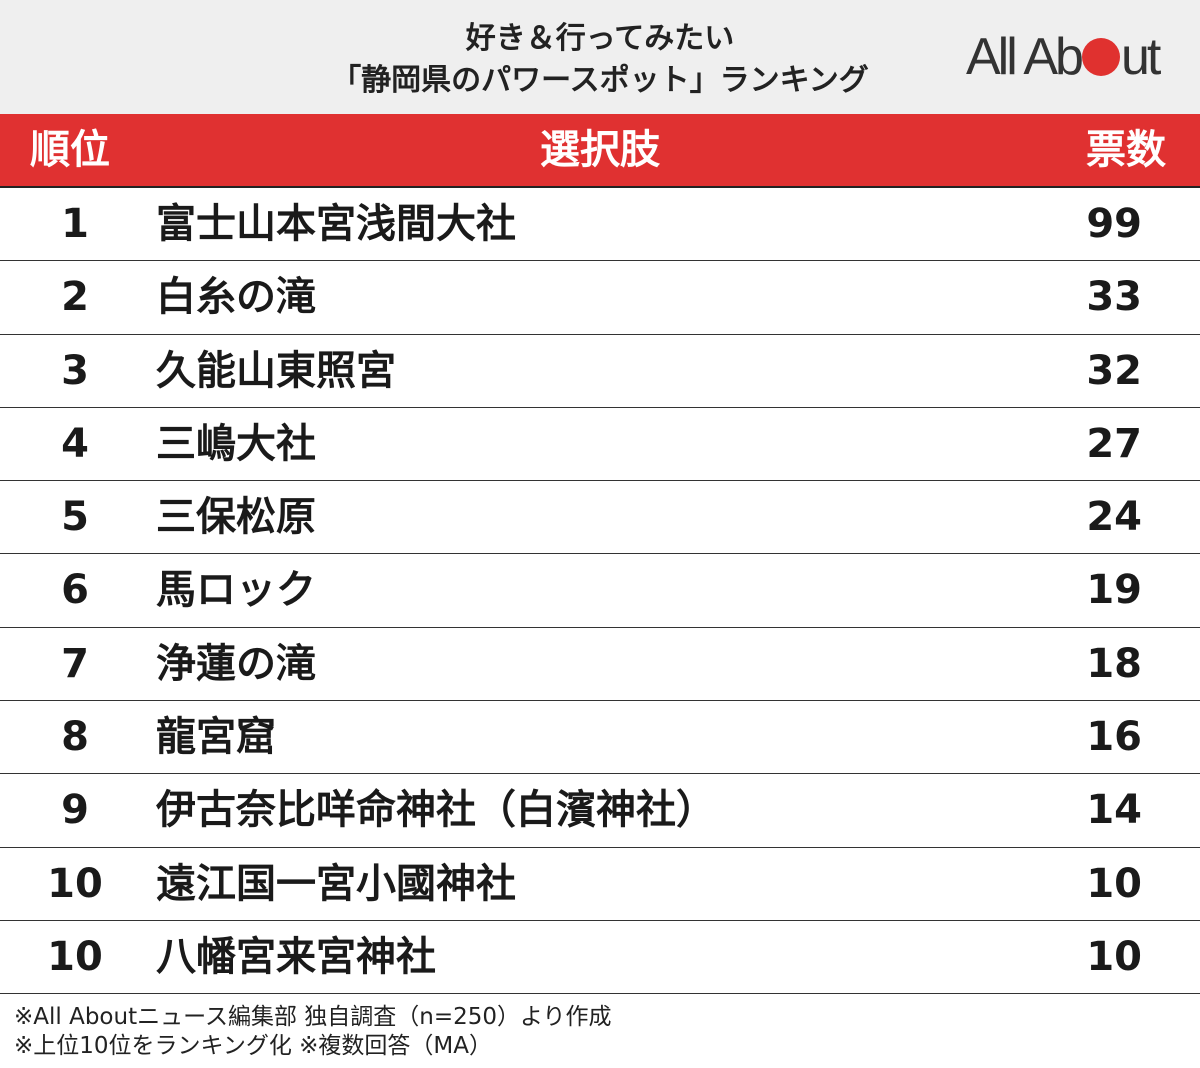 This screenshot has height=1068, width=1200. Describe the element at coordinates (600, 518) in the screenshot. I see `table-row: 5 三保松原 24` at that location.